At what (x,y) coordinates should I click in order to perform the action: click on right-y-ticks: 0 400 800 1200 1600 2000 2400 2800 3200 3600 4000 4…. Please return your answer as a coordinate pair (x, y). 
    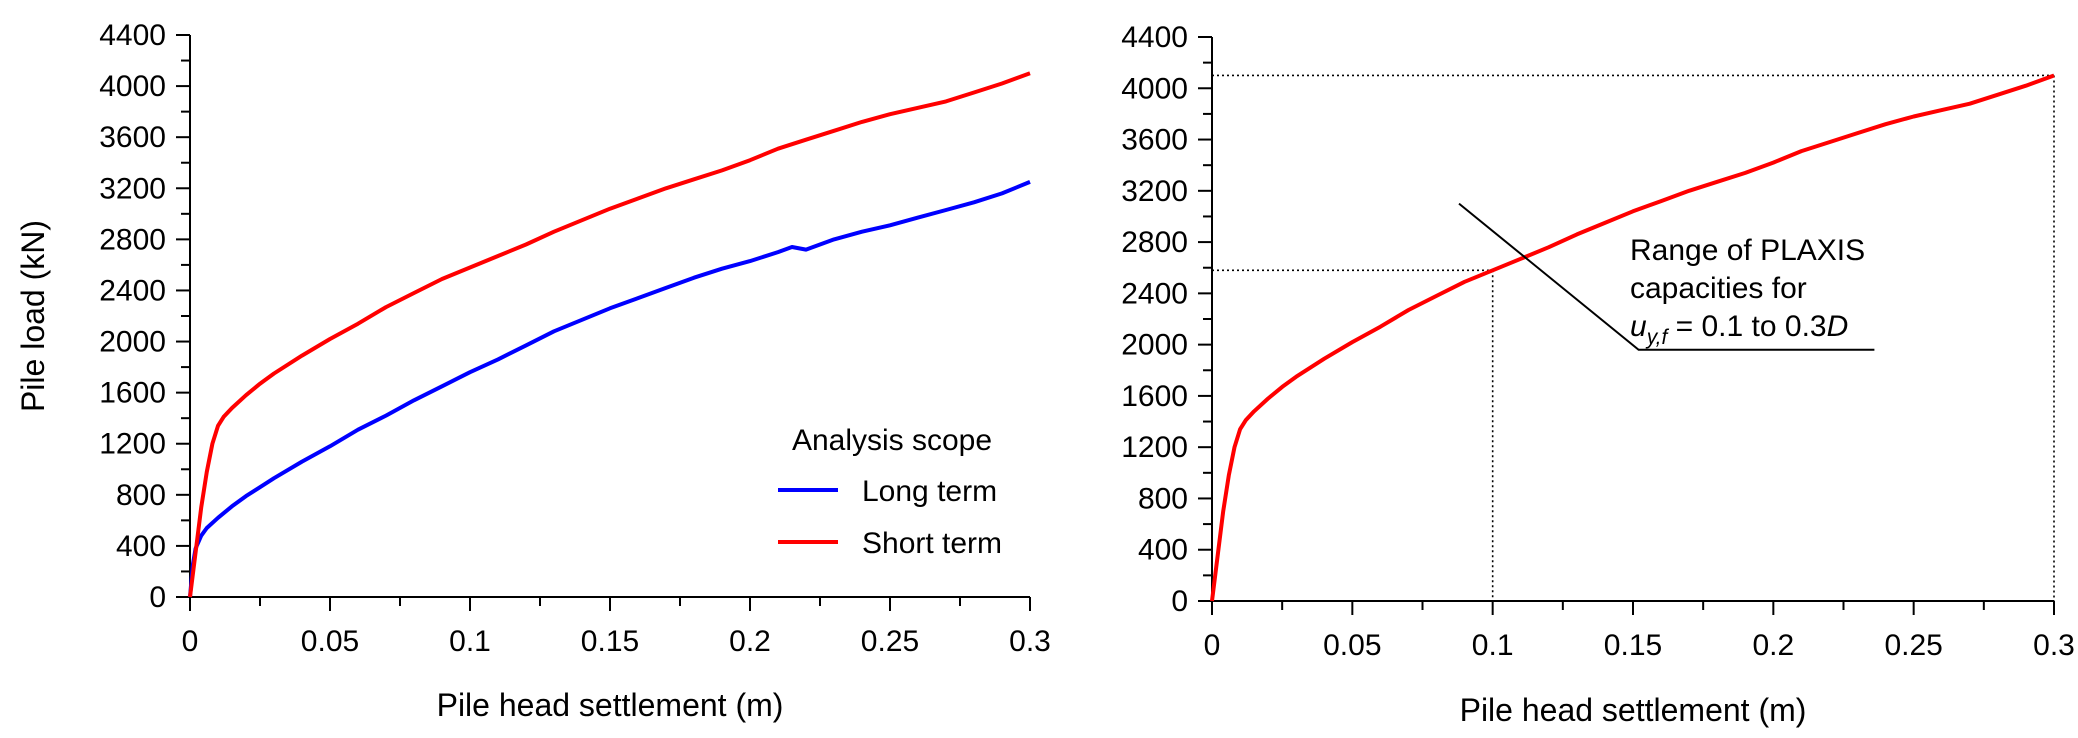
    Looking at the image, I should click on (1166, 319).